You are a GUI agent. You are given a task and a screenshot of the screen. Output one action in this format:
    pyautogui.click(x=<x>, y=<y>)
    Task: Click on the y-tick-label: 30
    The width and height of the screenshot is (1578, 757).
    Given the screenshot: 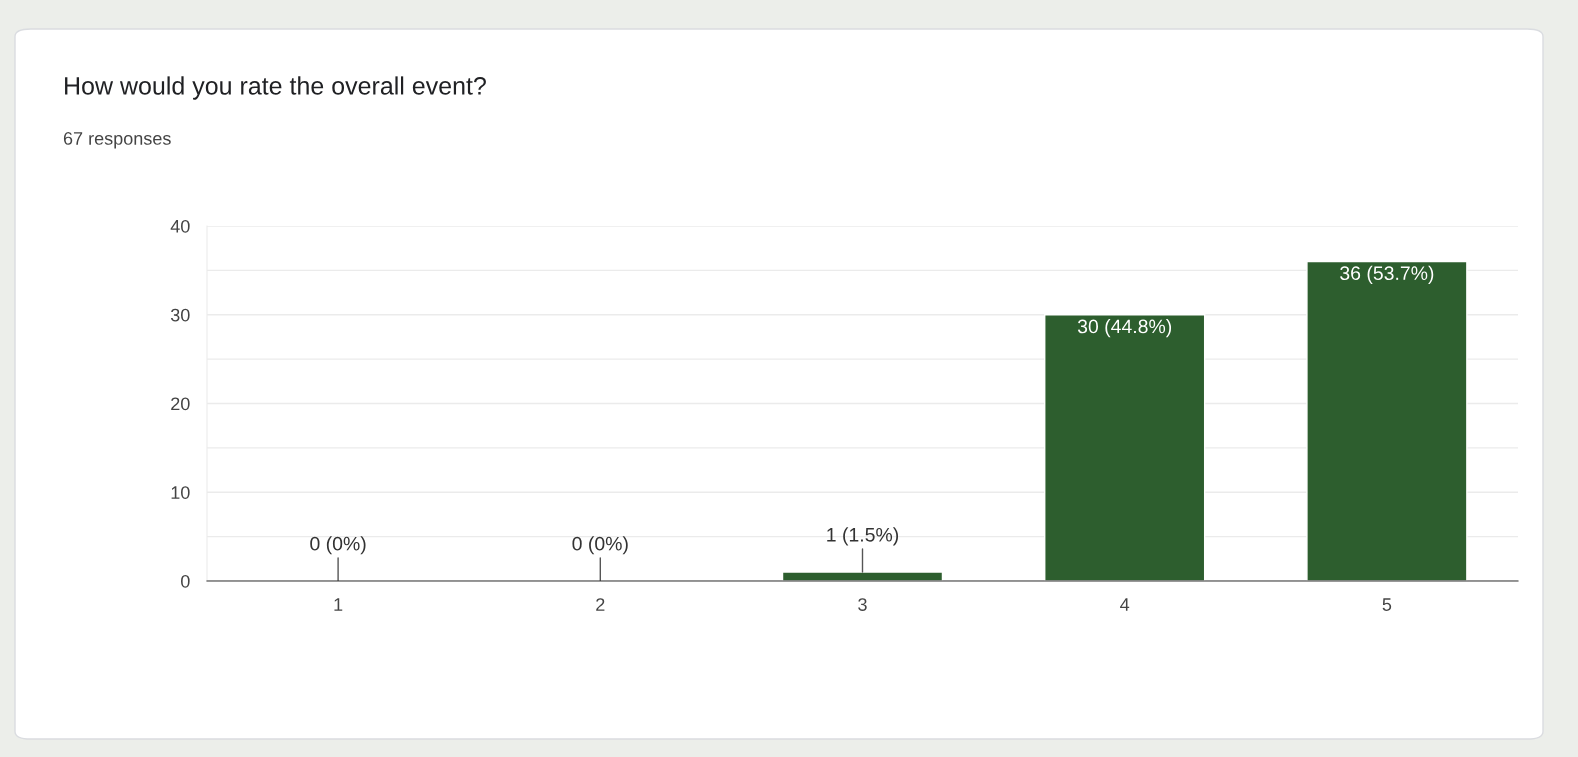 What is the action you would take?
    pyautogui.click(x=180, y=315)
    